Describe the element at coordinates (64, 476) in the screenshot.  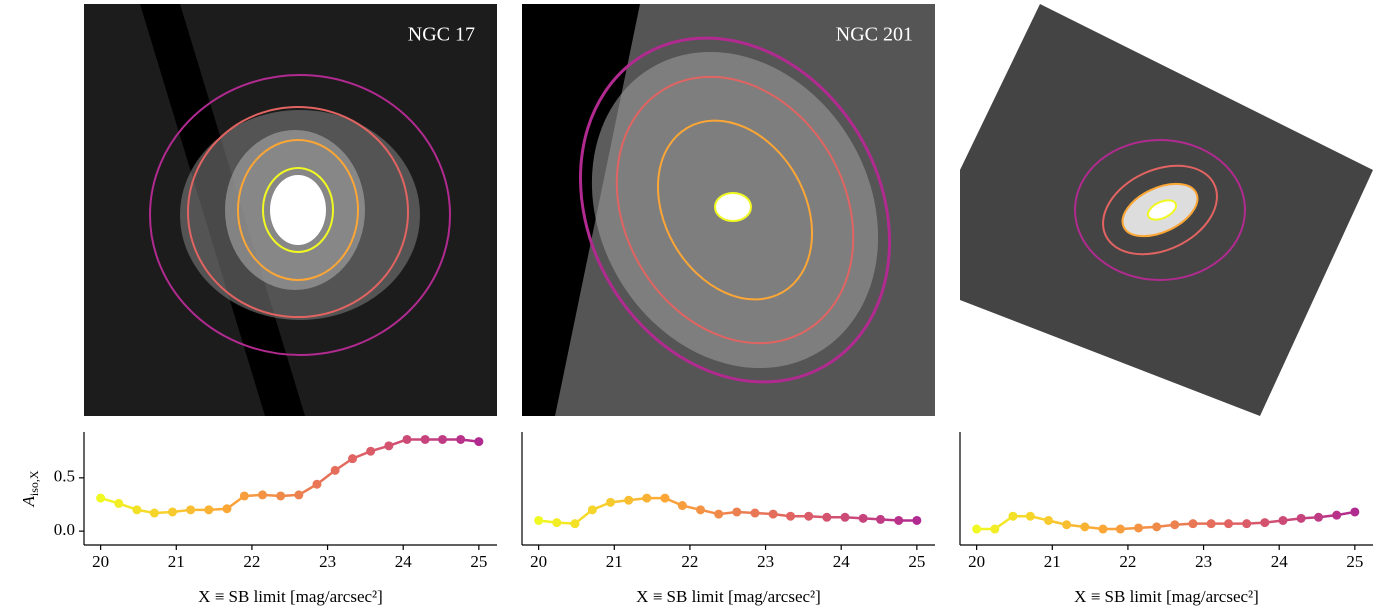
I see `y-tick-label: 0.5` at that location.